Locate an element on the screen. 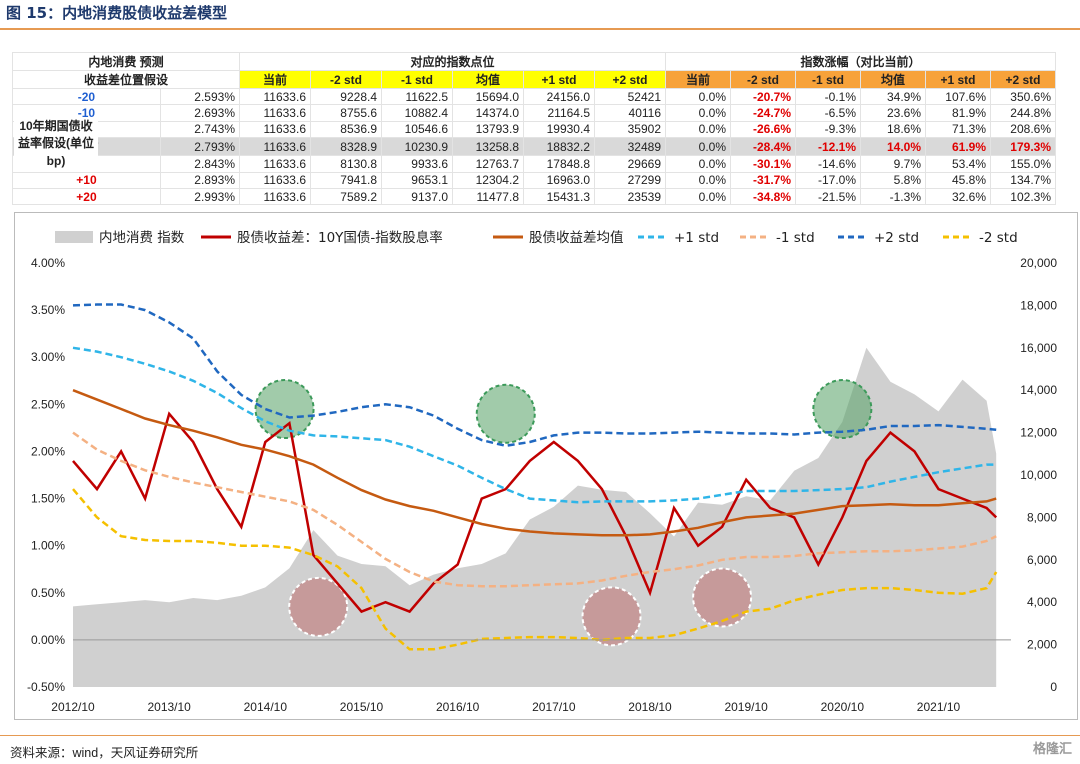 The width and height of the screenshot is (1080, 764). x-tick: 2014/10 is located at coordinates (266, 707).